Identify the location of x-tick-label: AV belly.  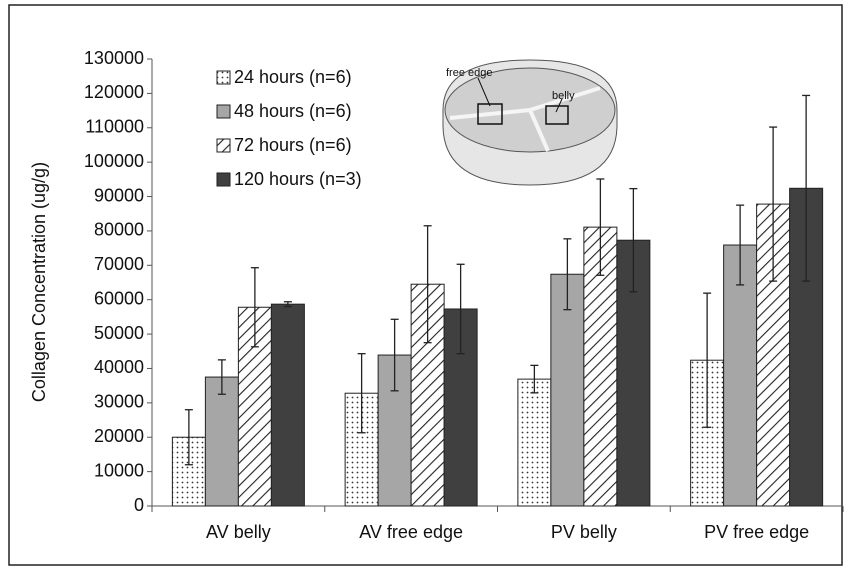
(238, 532).